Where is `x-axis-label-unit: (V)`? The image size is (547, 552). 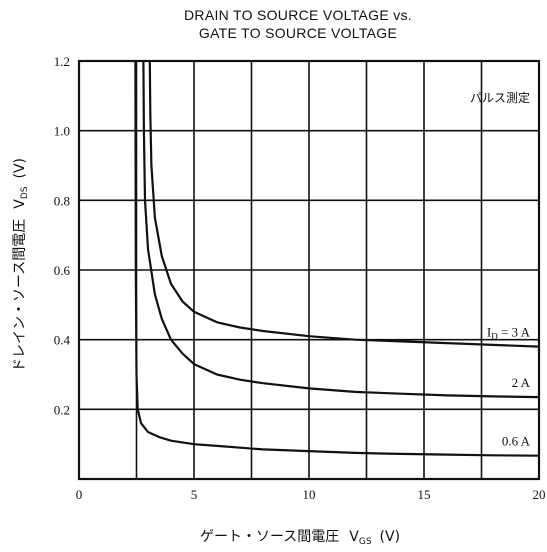
x-axis-label-unit: (V) is located at coordinates (390, 537).